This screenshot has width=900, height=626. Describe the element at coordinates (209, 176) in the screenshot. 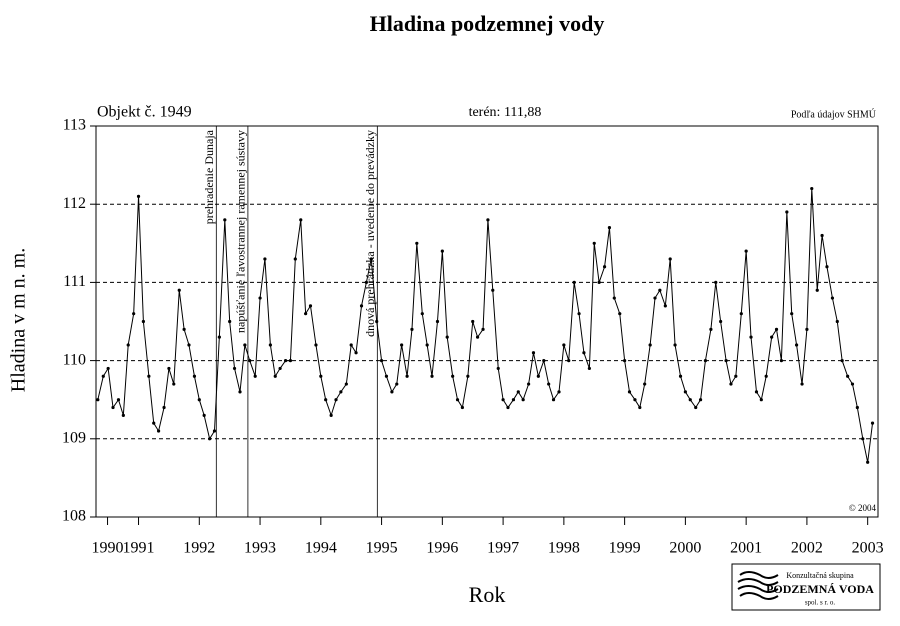

I see `event-label: prehradenie Dunaja` at that location.